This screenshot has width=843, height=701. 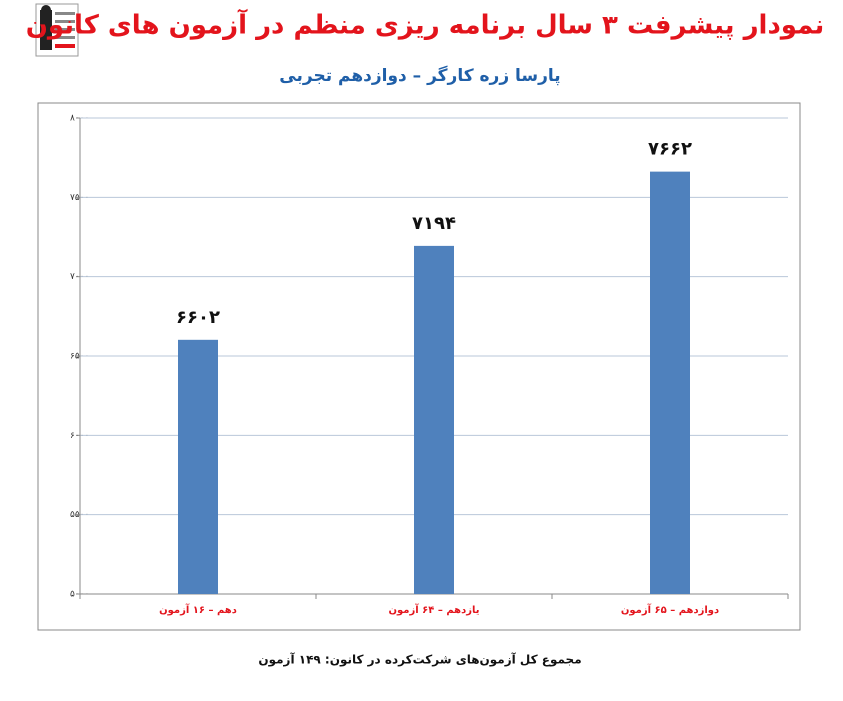 What do you see at coordinates (434, 223) in the screenshot?
I see `value-label: ۷۱۹۴` at bounding box center [434, 223].